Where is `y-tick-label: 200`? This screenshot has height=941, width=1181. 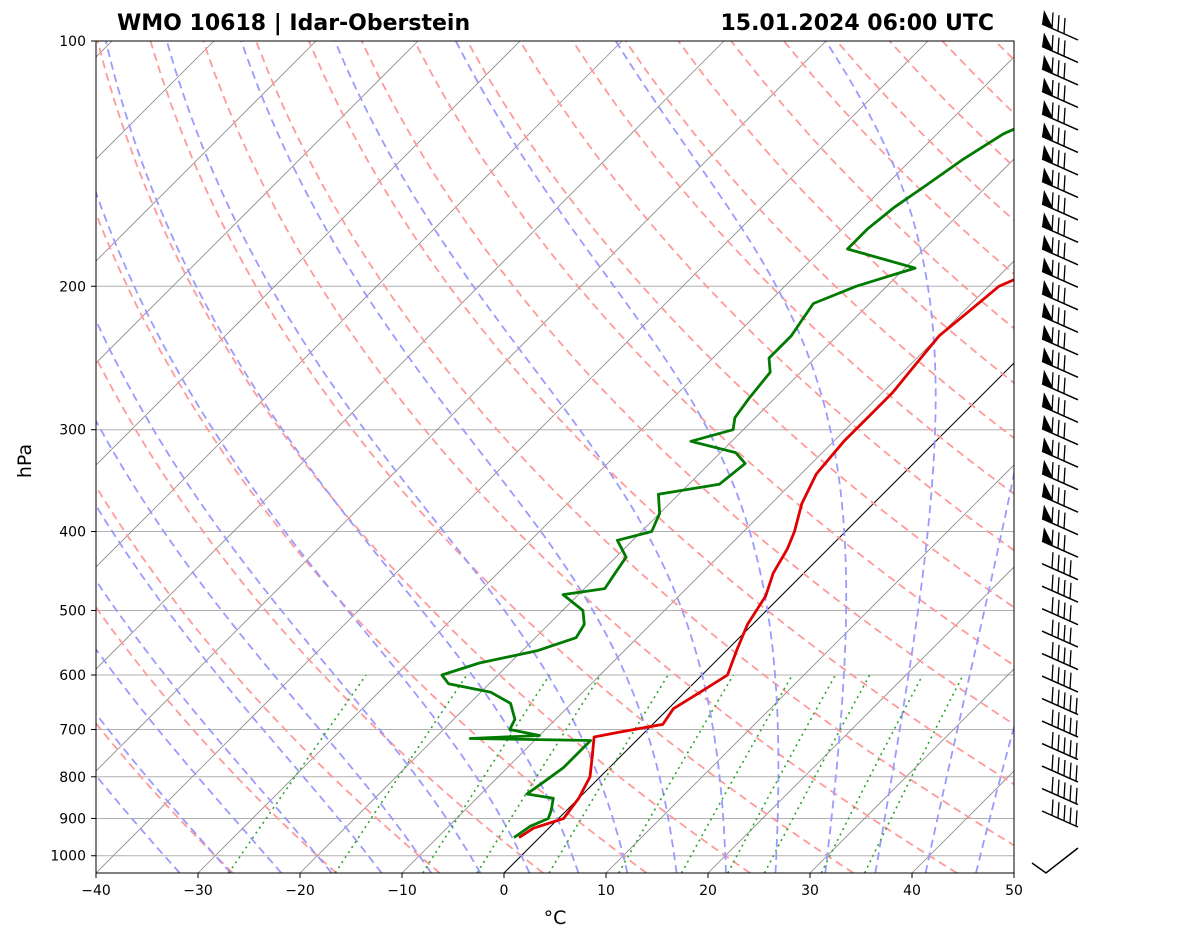
y-tick-label: 200 is located at coordinates (72, 287).